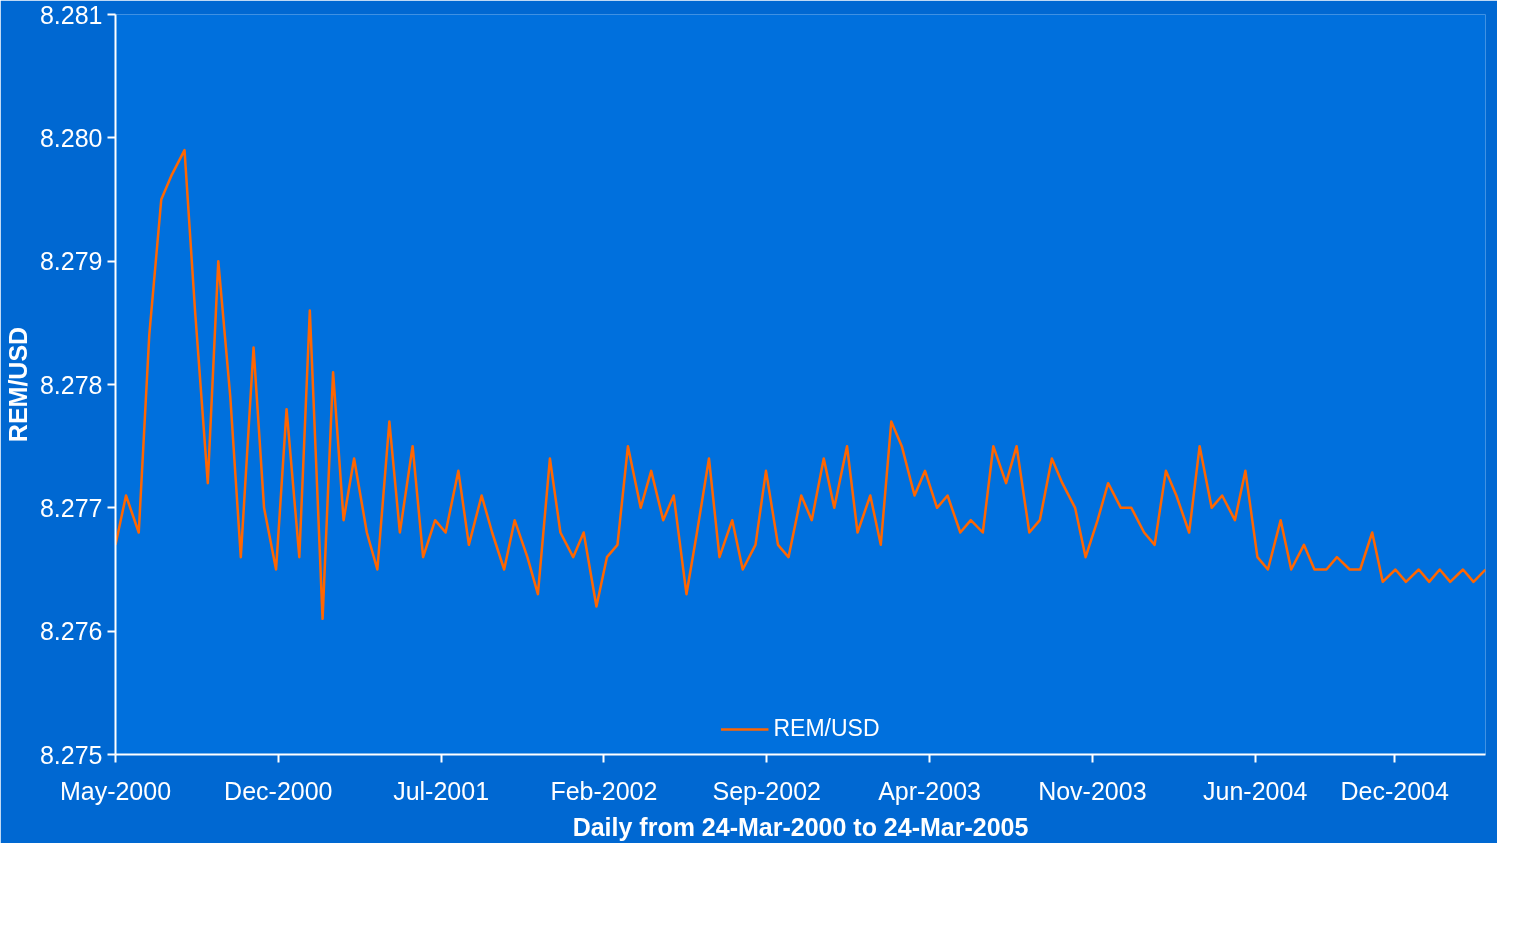 The image size is (1534, 926). I want to click on x-tick-label: Jun-2004, so click(1255, 790).